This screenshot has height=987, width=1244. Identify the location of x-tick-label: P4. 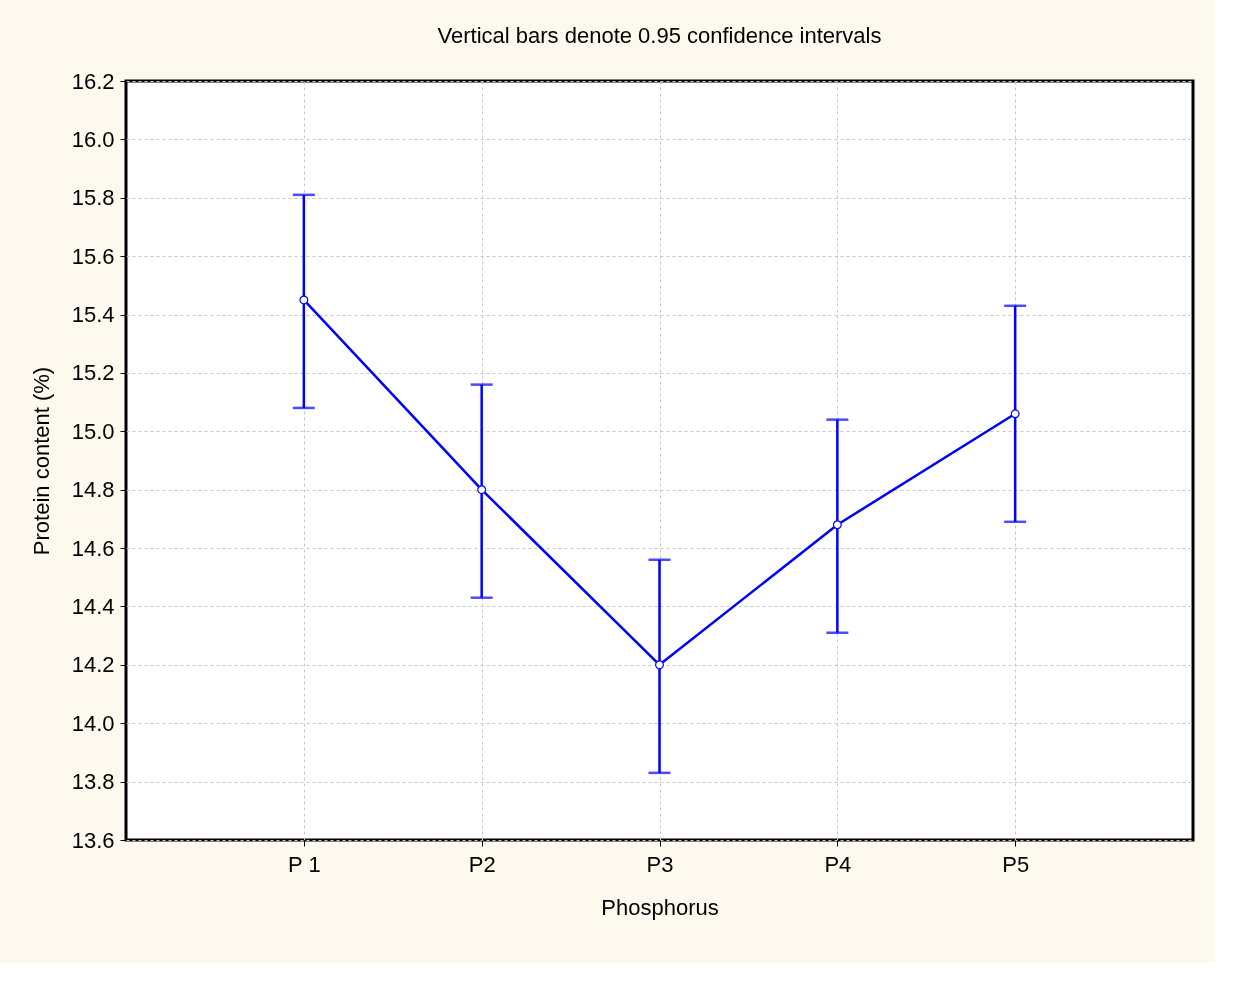
(838, 864).